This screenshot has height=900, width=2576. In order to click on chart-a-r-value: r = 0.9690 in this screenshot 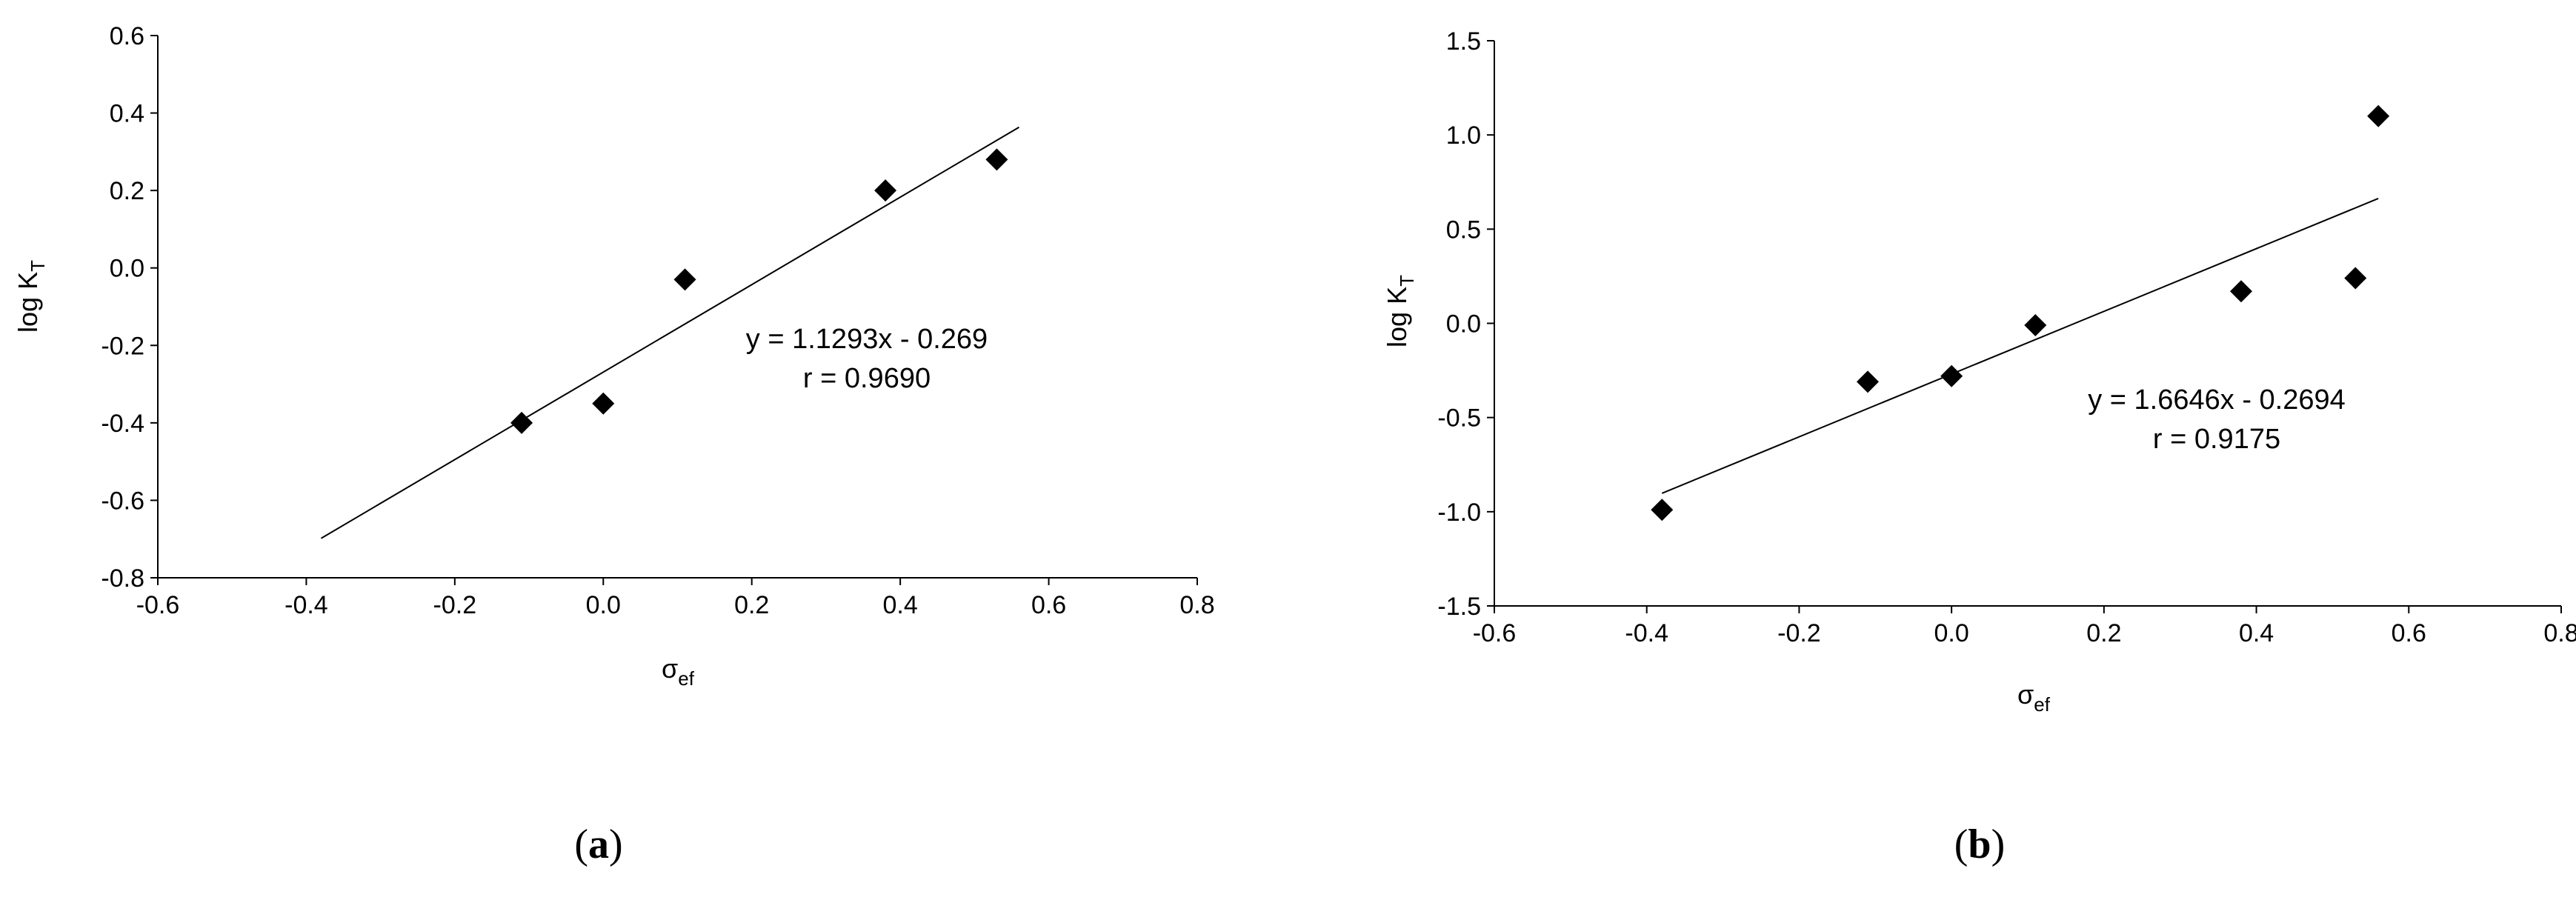, I will do `click(867, 378)`.